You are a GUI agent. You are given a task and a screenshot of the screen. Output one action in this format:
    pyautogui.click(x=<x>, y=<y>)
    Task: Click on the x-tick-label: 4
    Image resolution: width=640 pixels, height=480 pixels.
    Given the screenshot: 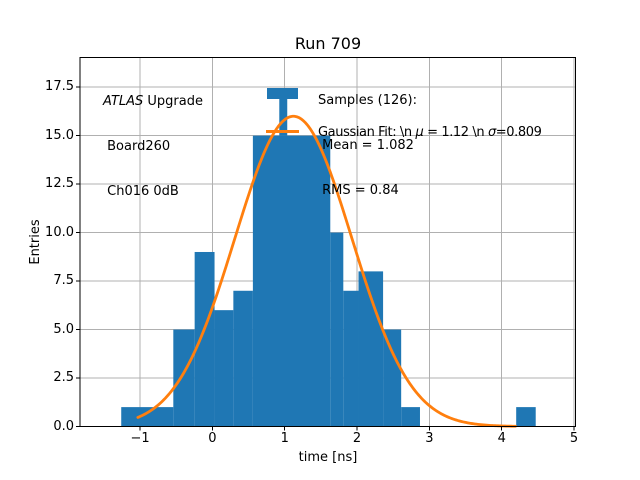 What is the action you would take?
    pyautogui.click(x=501, y=438)
    